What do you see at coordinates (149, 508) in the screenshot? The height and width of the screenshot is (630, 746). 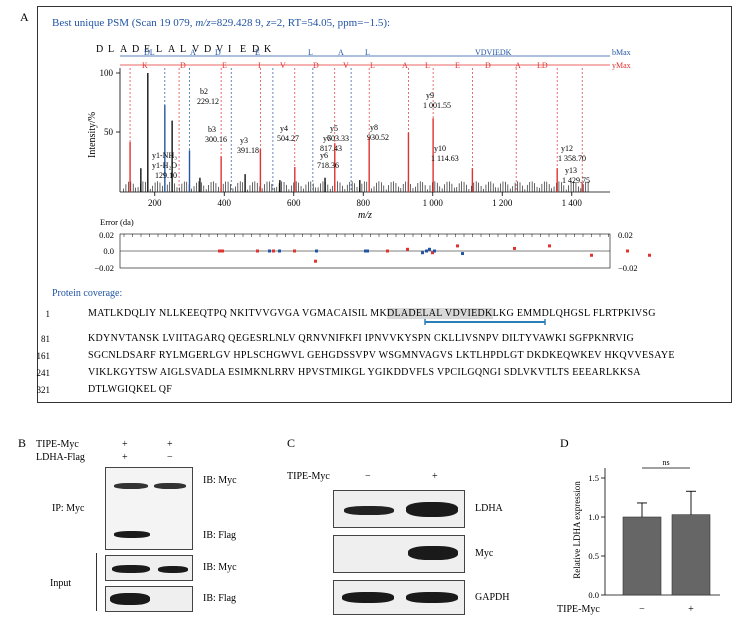 I see `ip-blot` at bounding box center [149, 508].